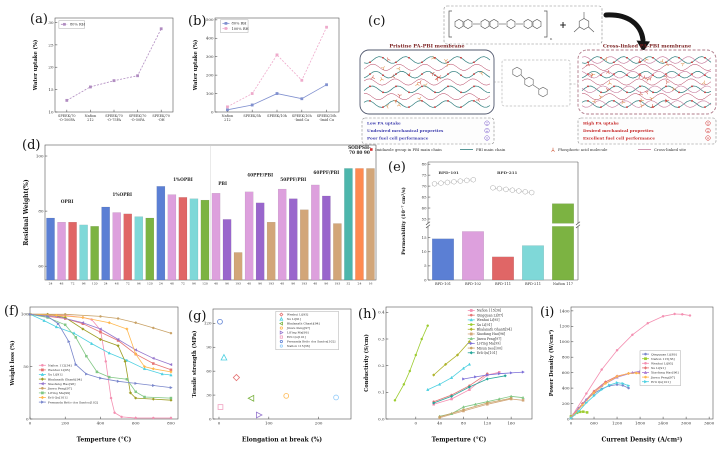 Image resolution: width=720 pixels, height=449 pixels. I want to click on svg-text: BPD-211, so click(507, 172).